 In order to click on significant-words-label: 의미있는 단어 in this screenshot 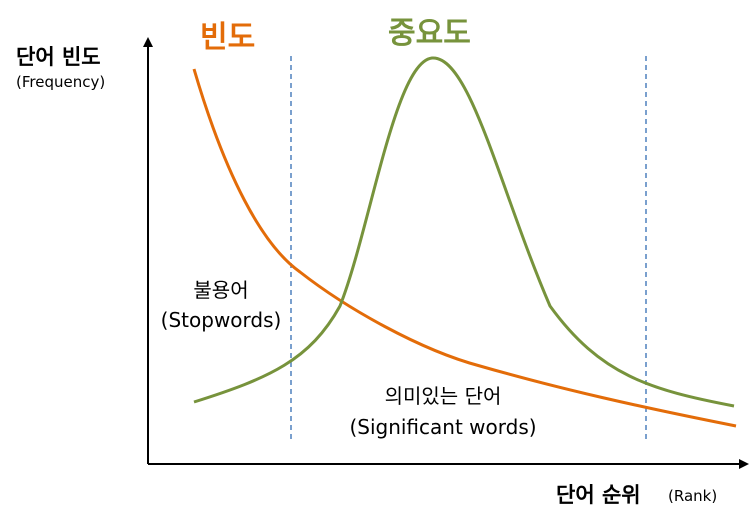, I will do `click(443, 396)`.